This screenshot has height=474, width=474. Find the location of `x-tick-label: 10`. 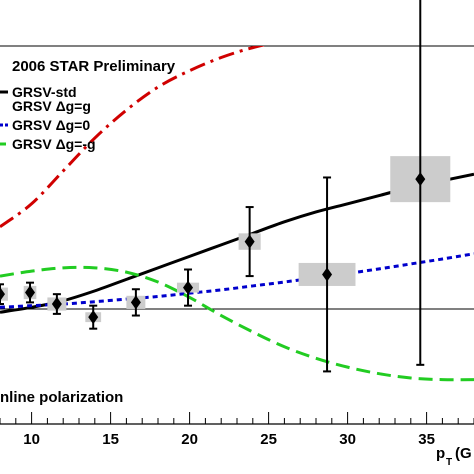

x-tick-label: 10 is located at coordinates (31, 439).